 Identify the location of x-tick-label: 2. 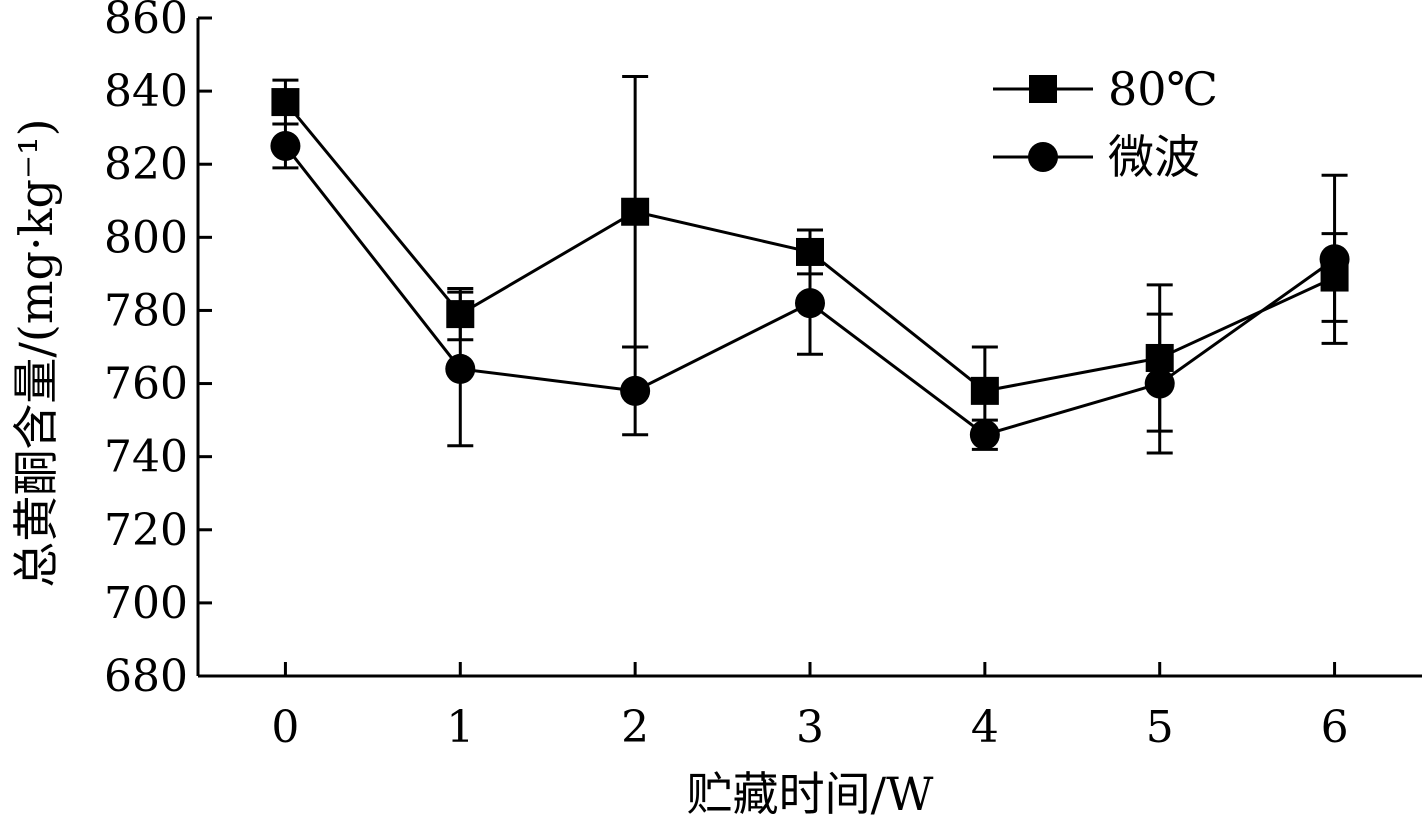
(635, 727).